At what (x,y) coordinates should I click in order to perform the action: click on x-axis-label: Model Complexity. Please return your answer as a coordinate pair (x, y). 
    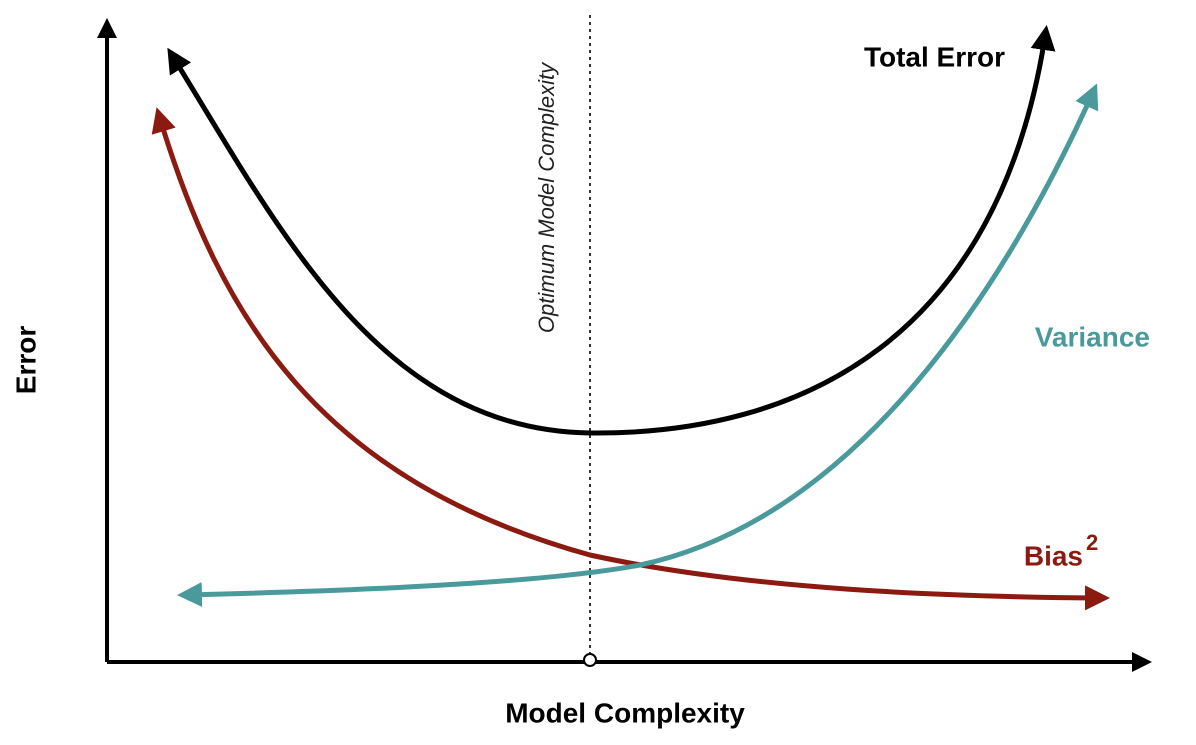
    Looking at the image, I should click on (625, 712).